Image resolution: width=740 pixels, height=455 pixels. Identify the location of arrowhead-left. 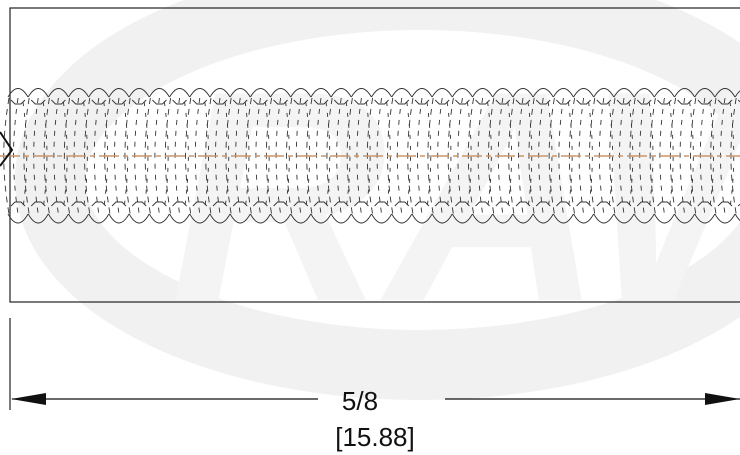
(28, 399).